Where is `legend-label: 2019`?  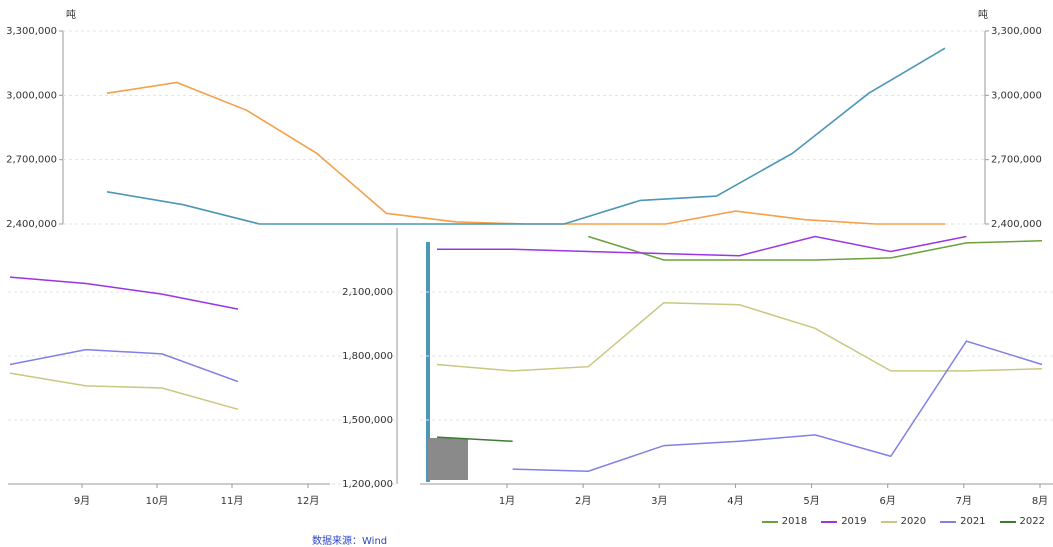
legend-label: 2019 is located at coordinates (853, 521).